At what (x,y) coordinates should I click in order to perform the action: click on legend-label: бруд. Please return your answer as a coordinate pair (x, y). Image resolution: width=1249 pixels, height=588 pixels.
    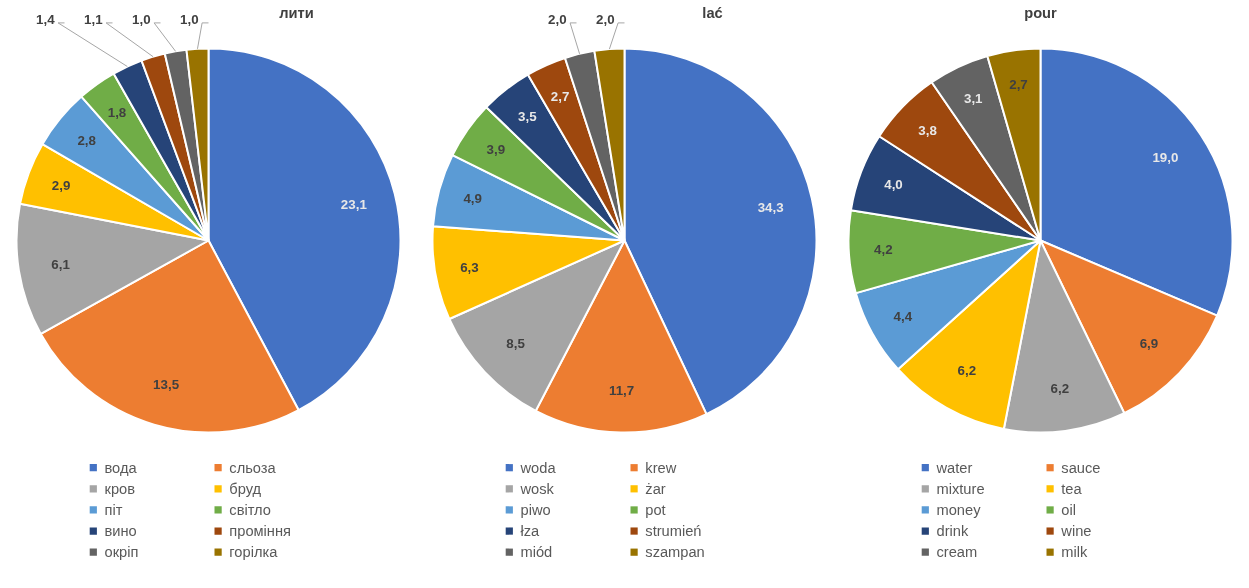
    Looking at the image, I should click on (245, 488).